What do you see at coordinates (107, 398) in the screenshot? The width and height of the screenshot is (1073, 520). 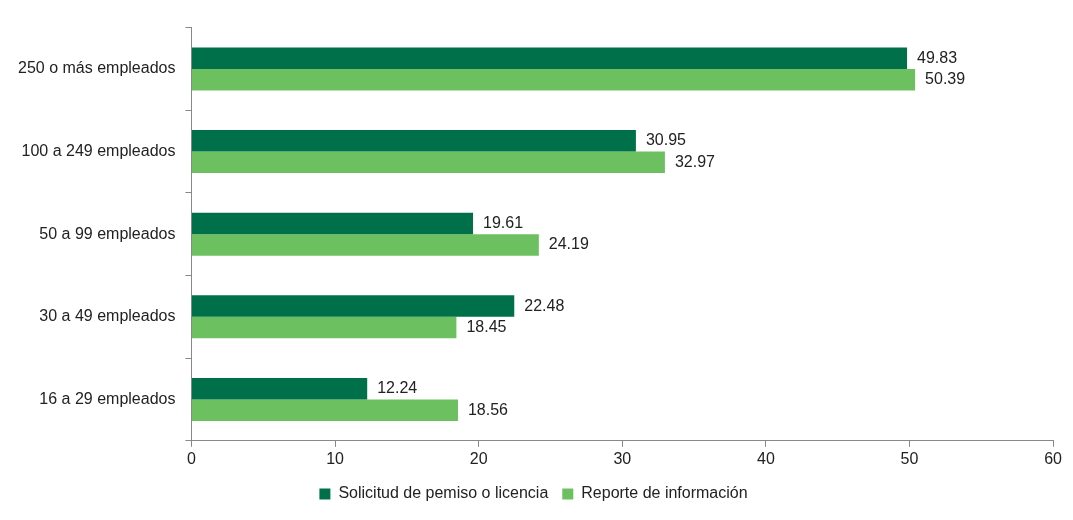 I see `y-tick-label: 16 a 29 empleados` at bounding box center [107, 398].